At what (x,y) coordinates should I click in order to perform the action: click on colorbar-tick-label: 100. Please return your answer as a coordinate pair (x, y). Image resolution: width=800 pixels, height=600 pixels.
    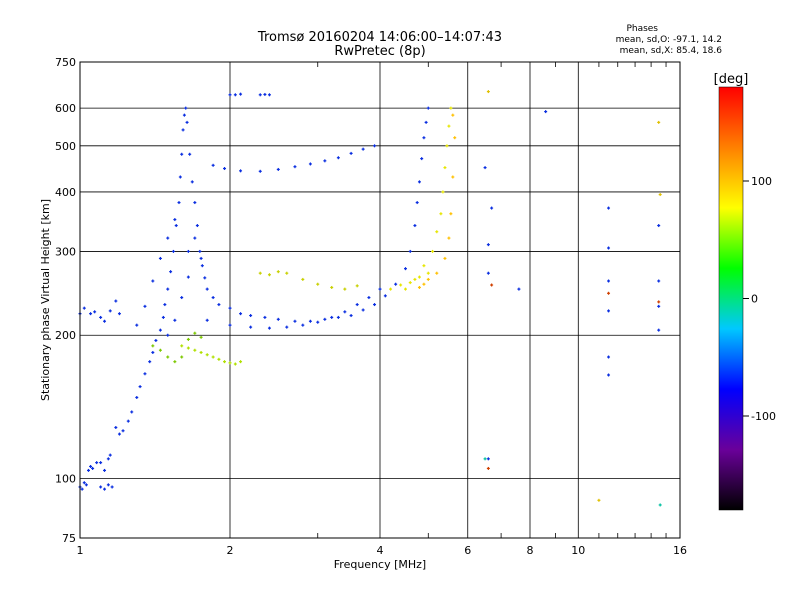
    Looking at the image, I should click on (761, 181).